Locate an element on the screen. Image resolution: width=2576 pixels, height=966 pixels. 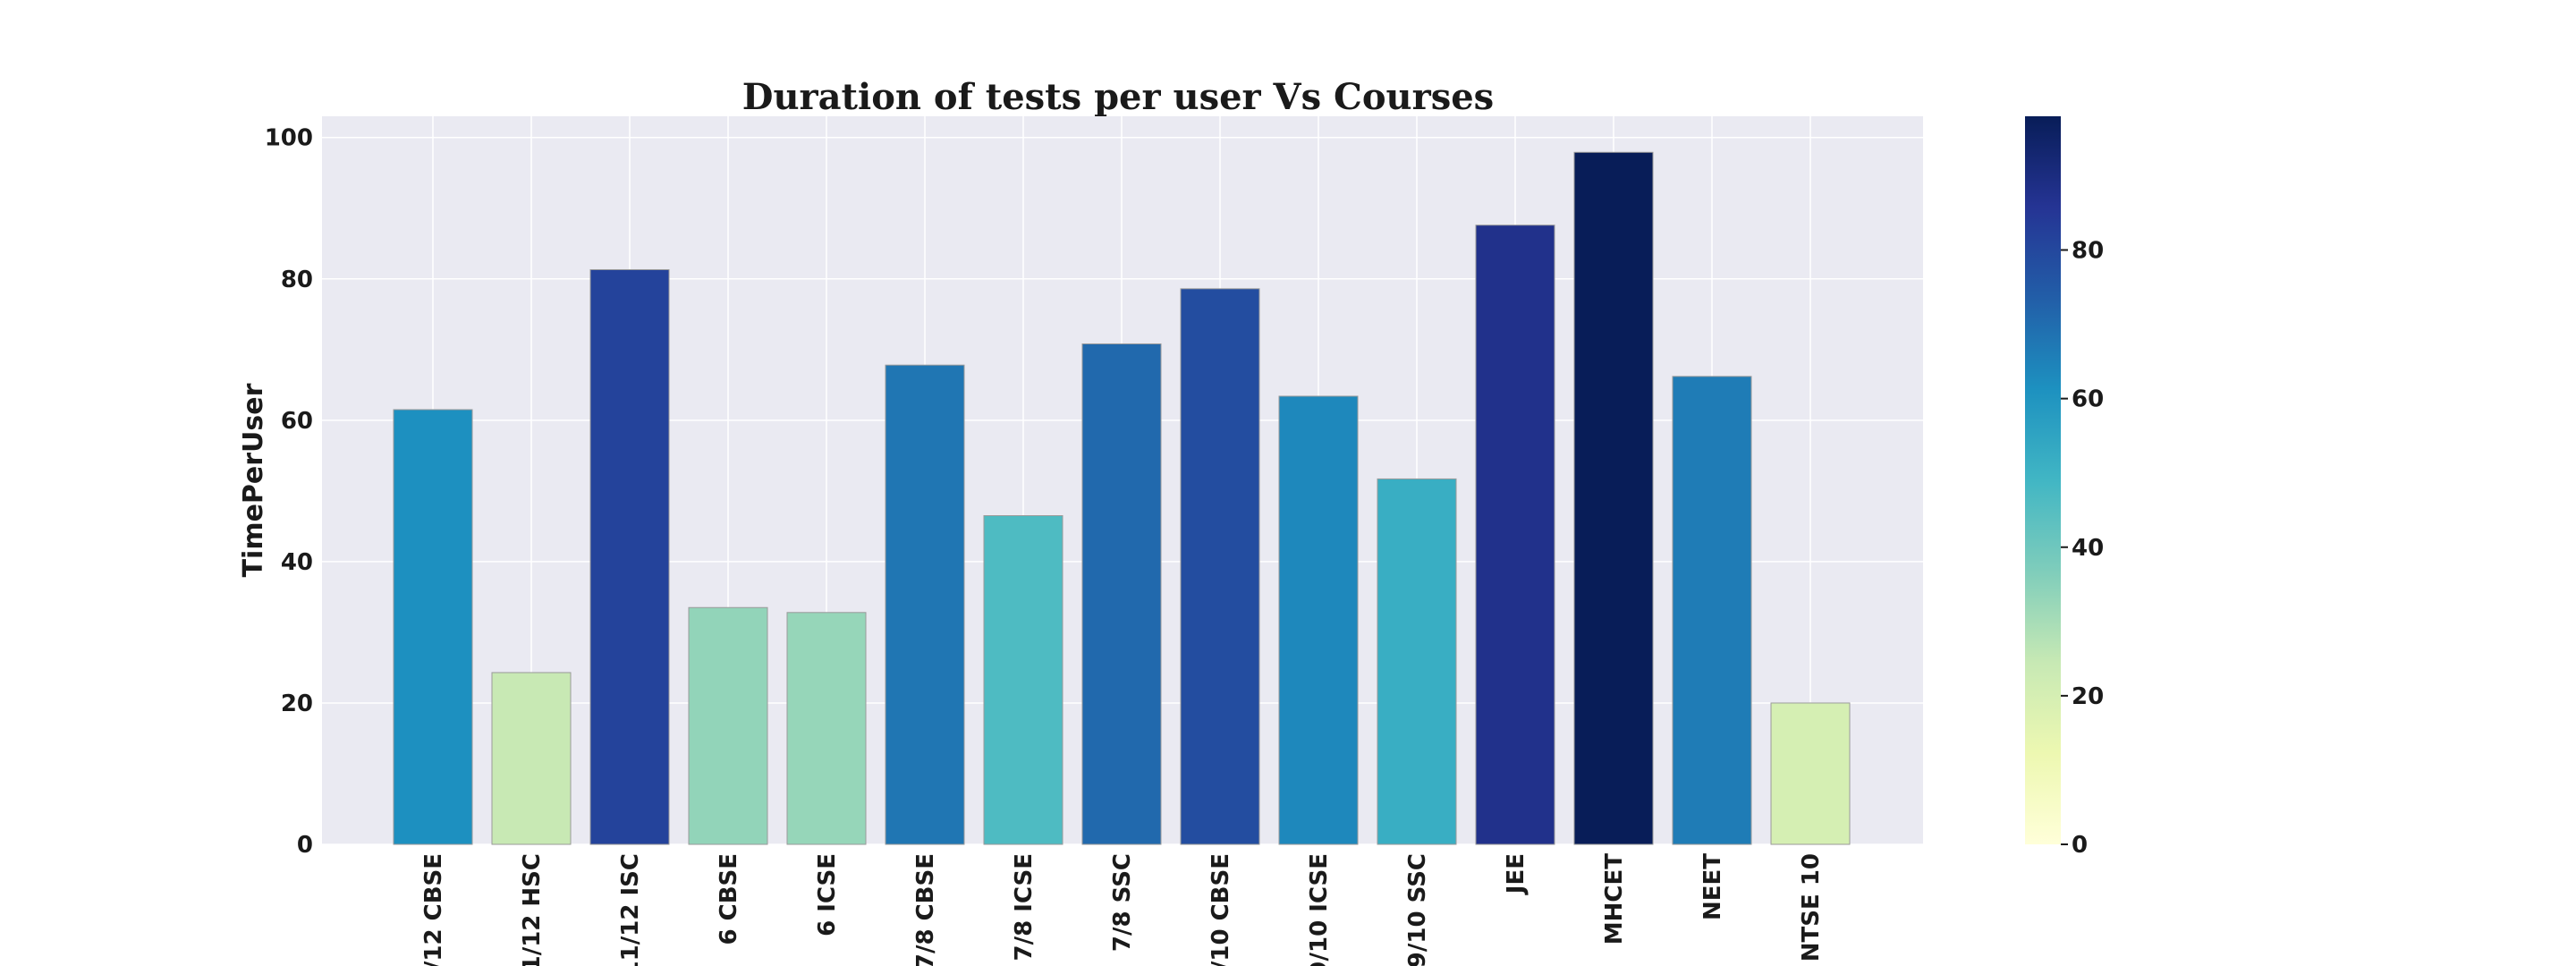
x-tick-label: NTSE 10 is located at coordinates (1811, 907).